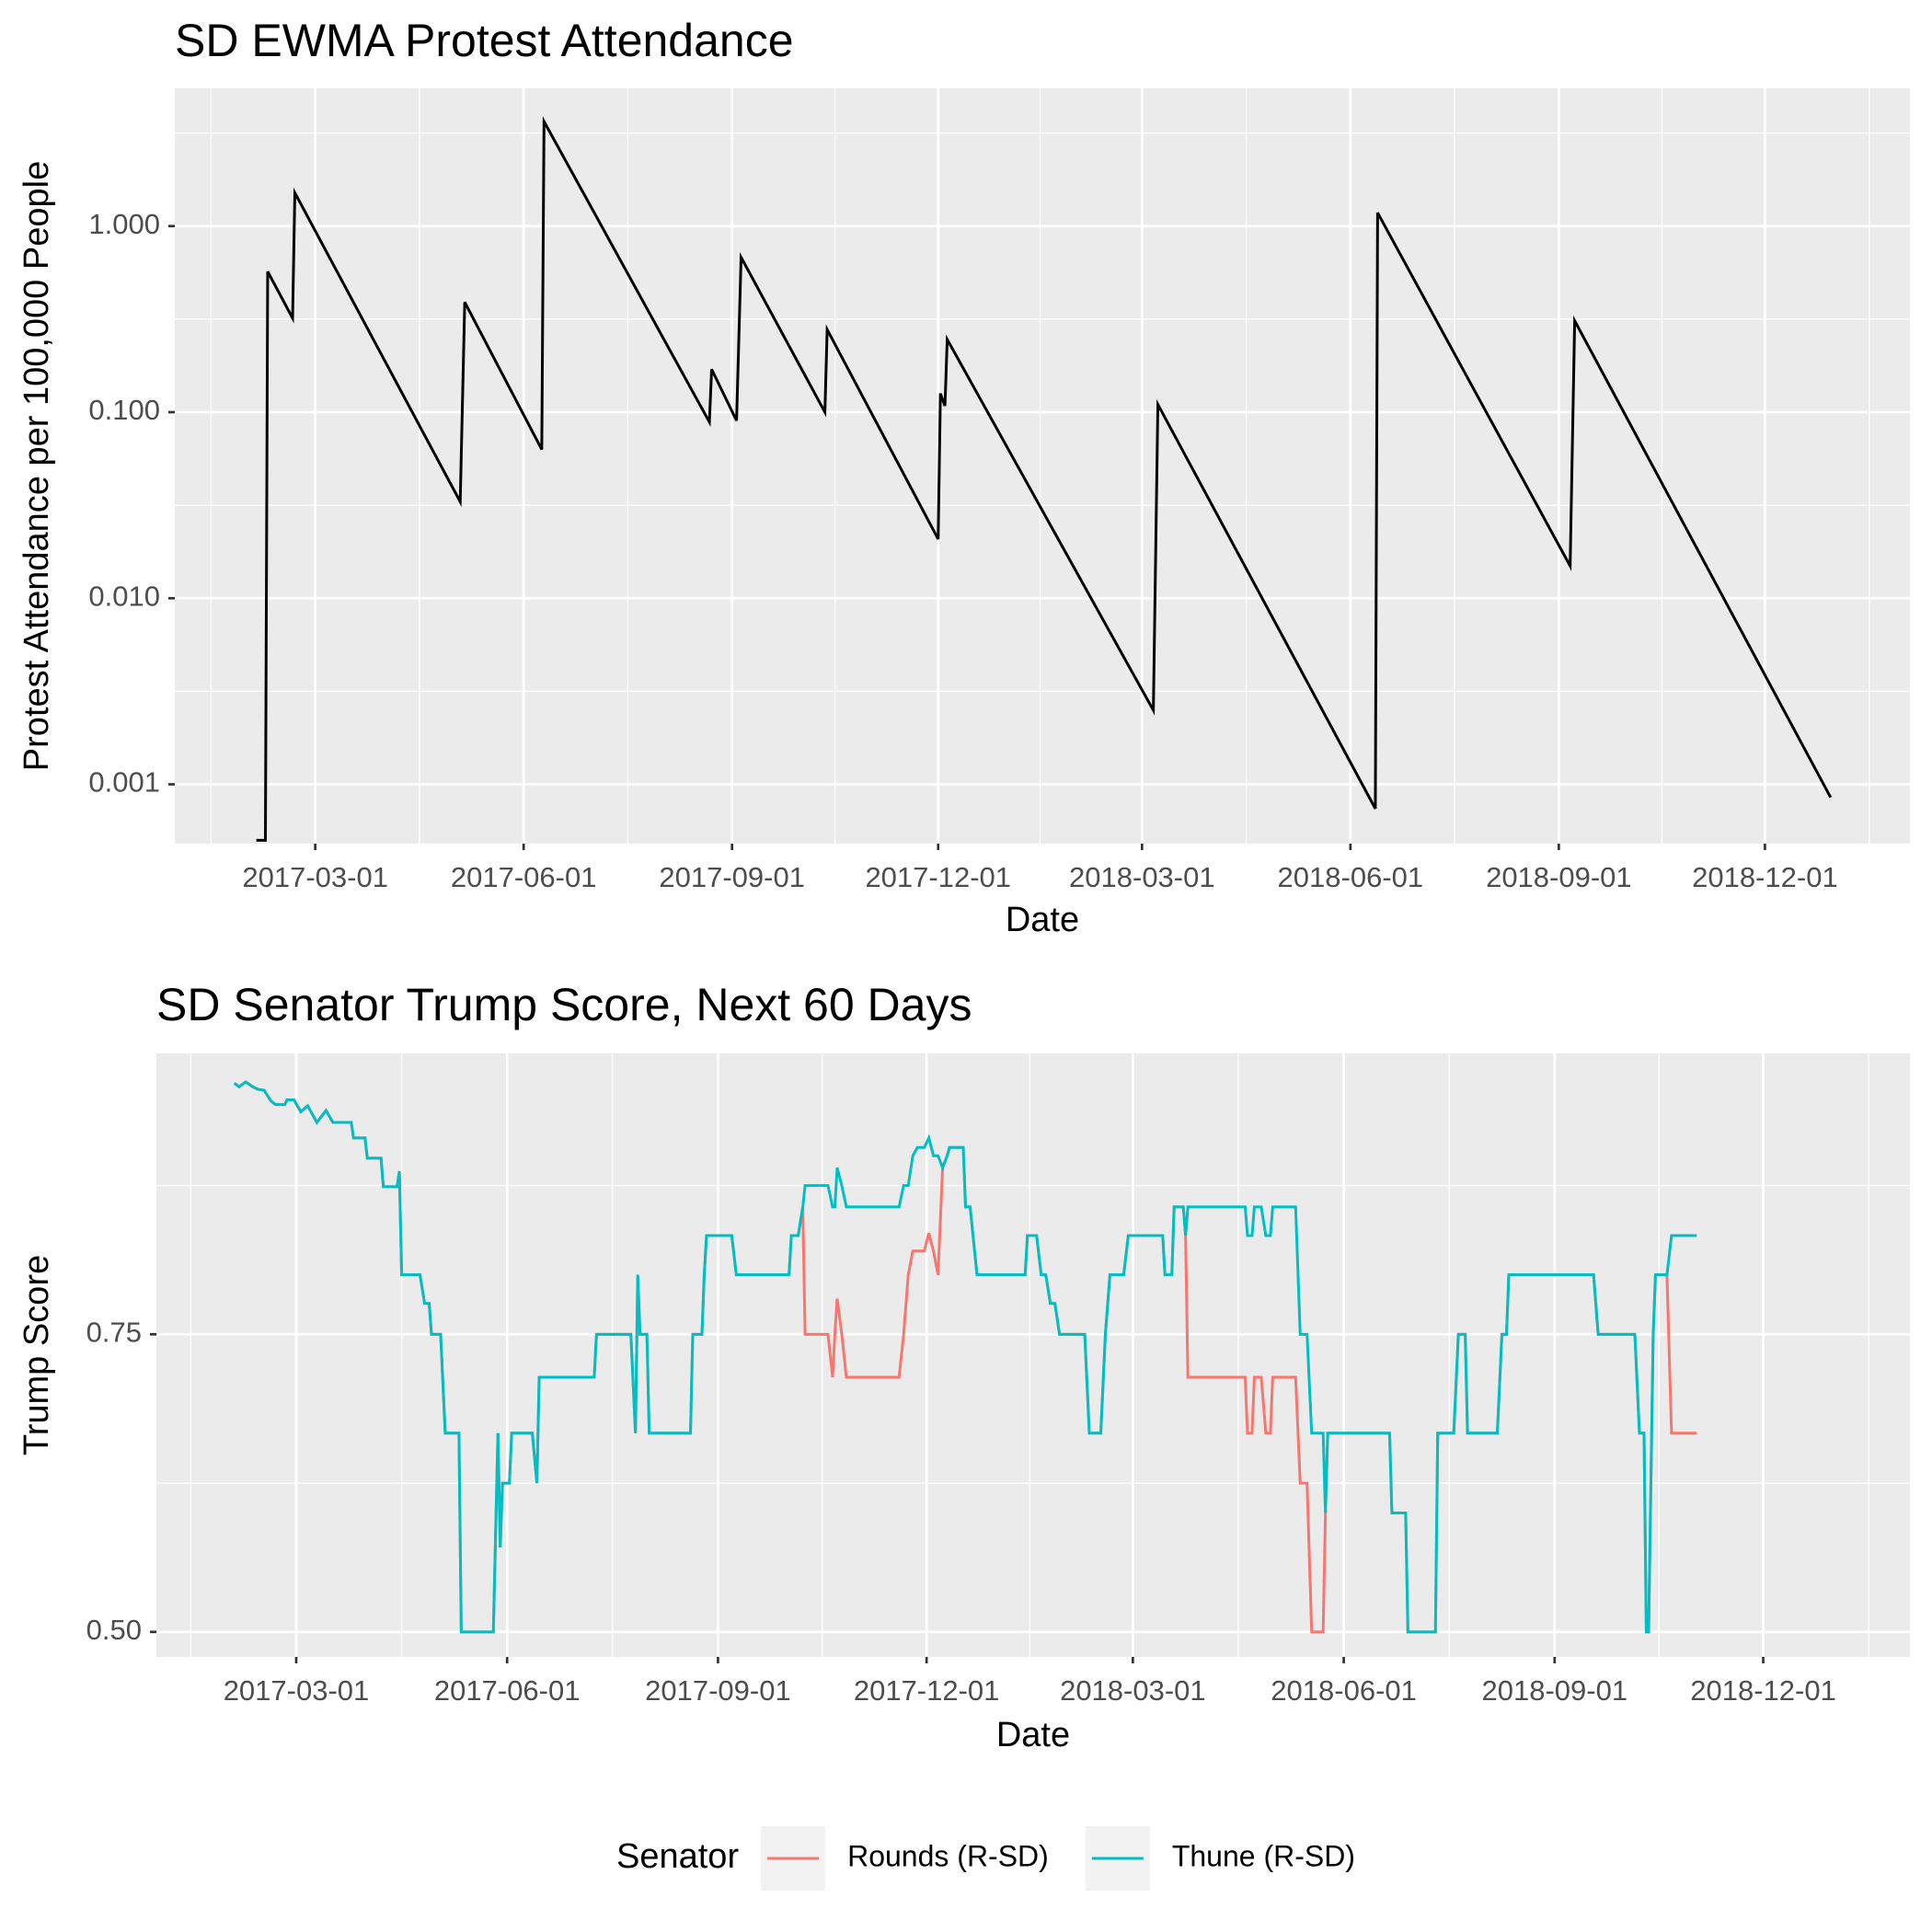 The width and height of the screenshot is (1932, 1932). Describe the element at coordinates (484, 40) in the screenshot. I see `chart-title: SD EWMA Protest Attendance` at that location.